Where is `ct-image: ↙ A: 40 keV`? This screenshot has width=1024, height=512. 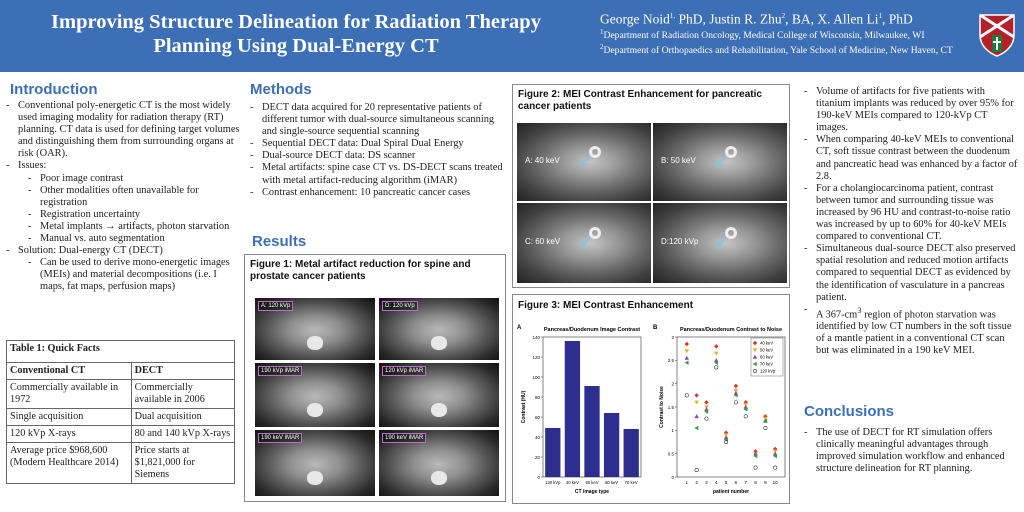
ct-image: ↙ A: 40 keV is located at coordinates (584, 162).